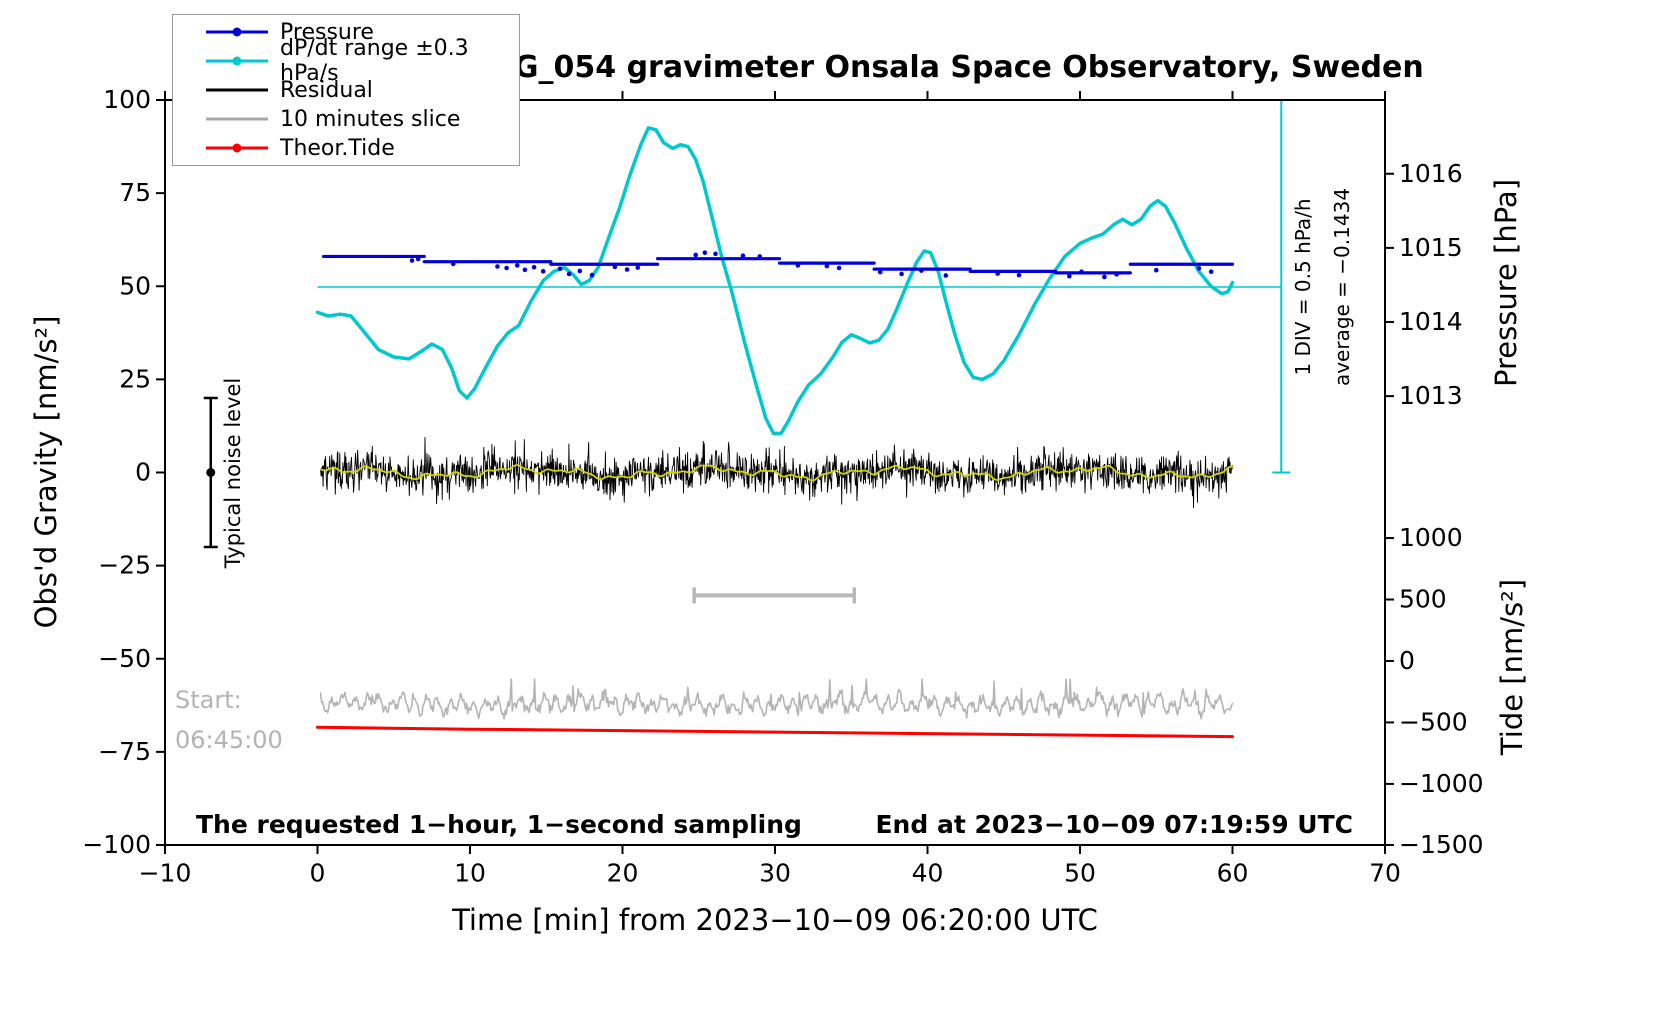  Describe the element at coordinates (208, 700) in the screenshot. I see `start-label: Start:` at that location.